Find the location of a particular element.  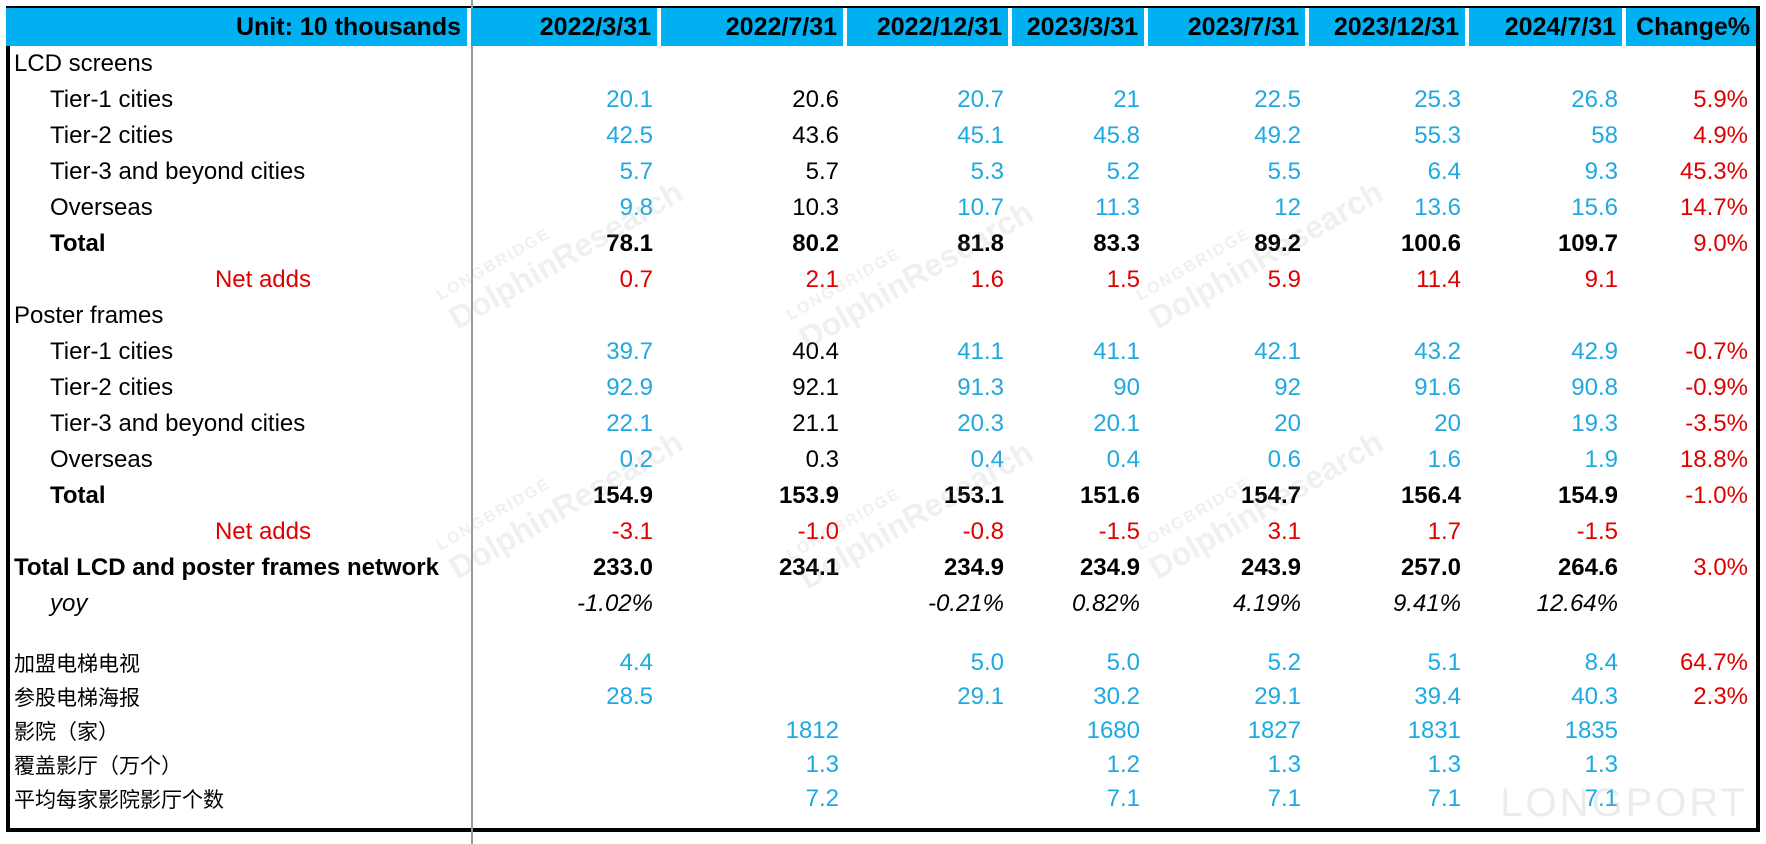

row-label is located at coordinates (238, 634).